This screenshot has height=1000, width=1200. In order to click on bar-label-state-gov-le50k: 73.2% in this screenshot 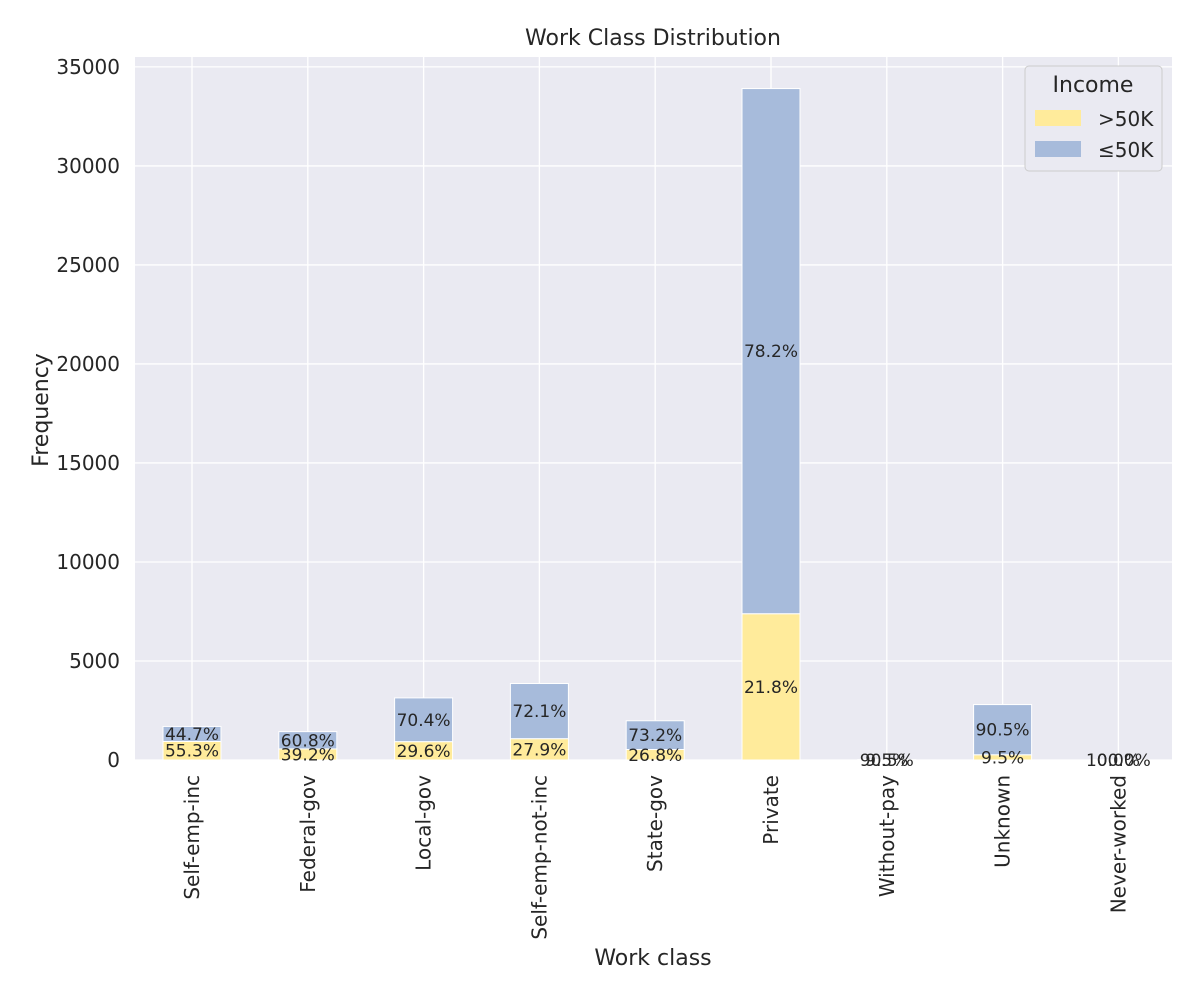, I will do `click(655, 736)`.